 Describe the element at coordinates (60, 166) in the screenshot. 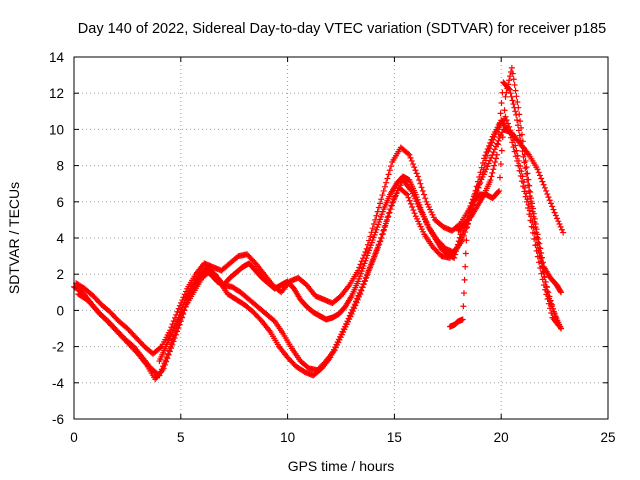

I see `y-tick-label: 8` at that location.